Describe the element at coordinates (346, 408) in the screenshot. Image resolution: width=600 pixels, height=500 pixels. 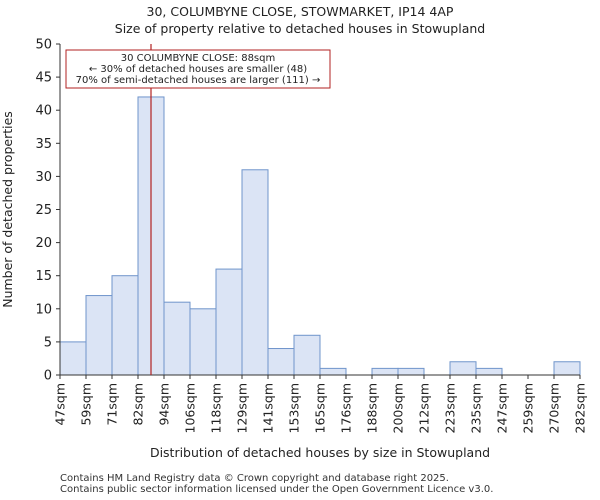
I see `x-tick-label: 176sqm` at that location.